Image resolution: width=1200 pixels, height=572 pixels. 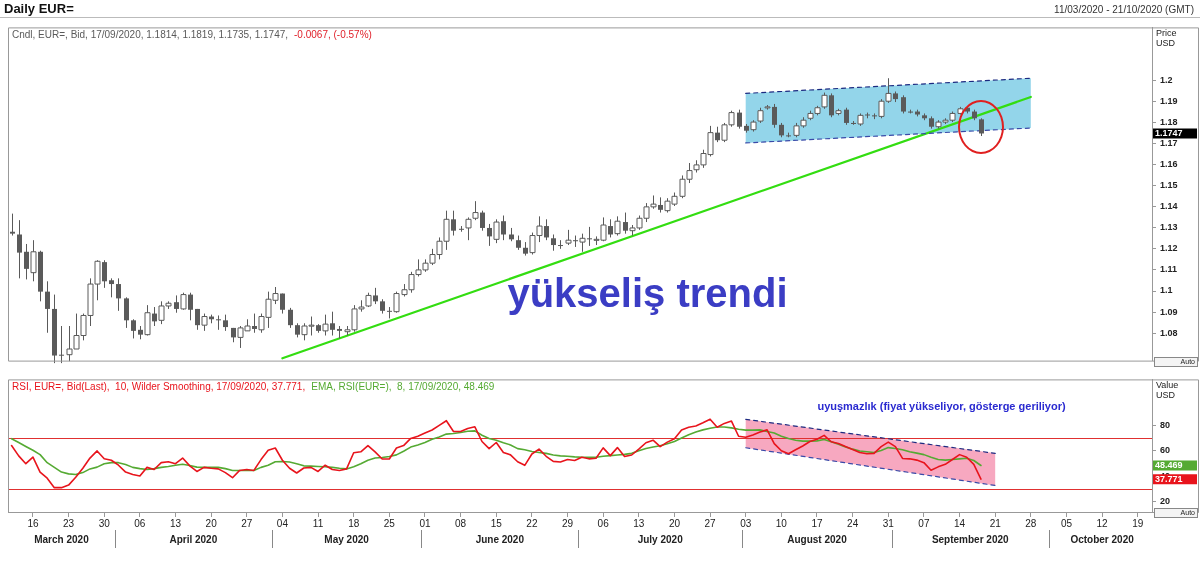 I want to click on x-tick-label: 05, so click(x=1066, y=523).